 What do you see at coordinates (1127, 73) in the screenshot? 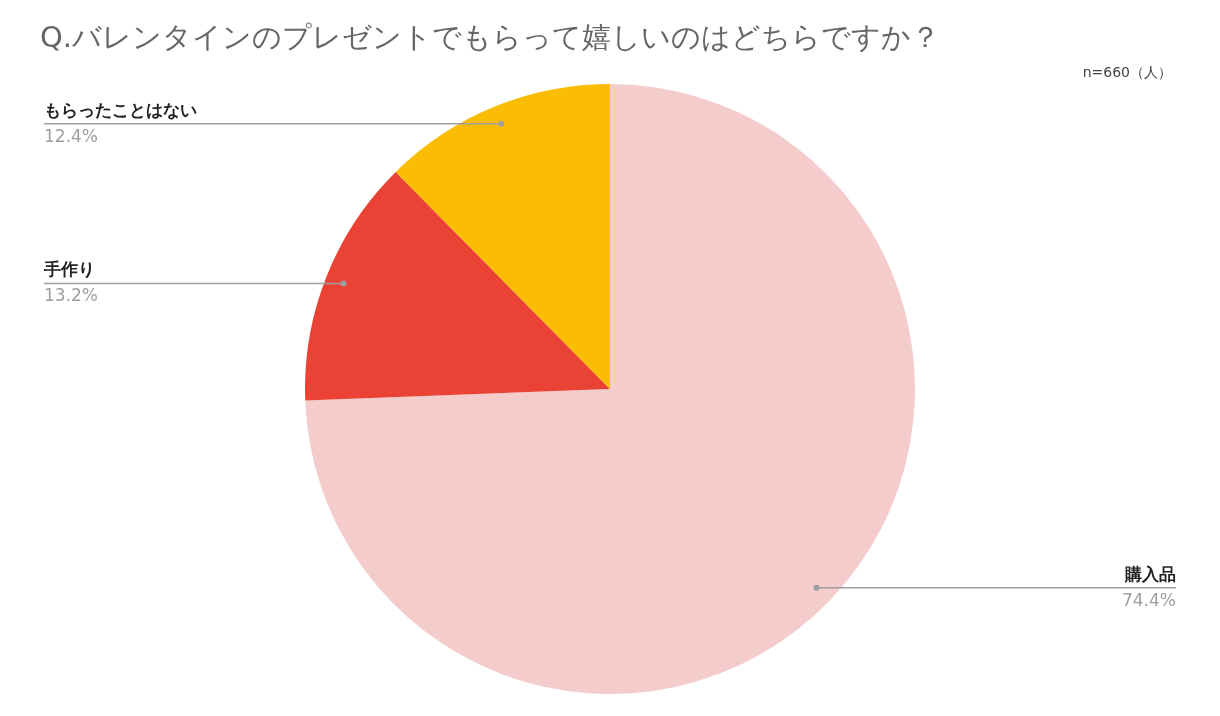
I see `text: n=660（人）` at bounding box center [1127, 73].